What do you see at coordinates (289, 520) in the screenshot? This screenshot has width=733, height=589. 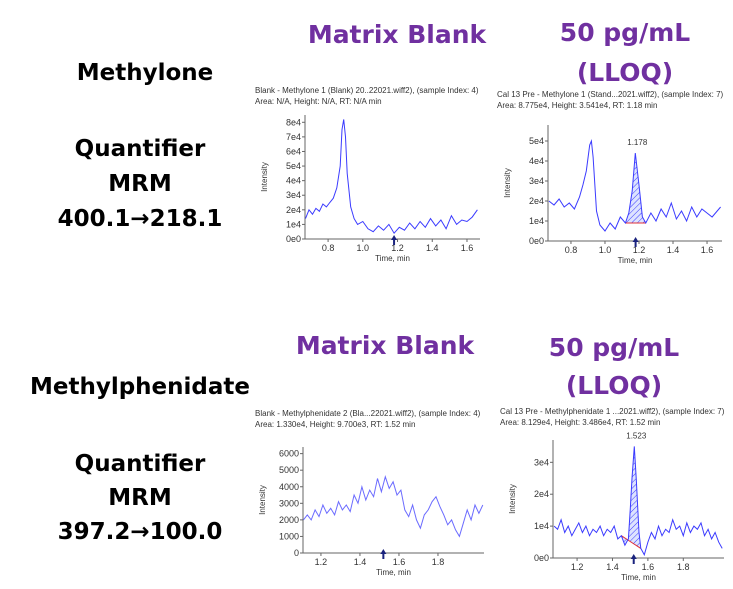 I see `y-tick-label: 2000` at bounding box center [289, 520].